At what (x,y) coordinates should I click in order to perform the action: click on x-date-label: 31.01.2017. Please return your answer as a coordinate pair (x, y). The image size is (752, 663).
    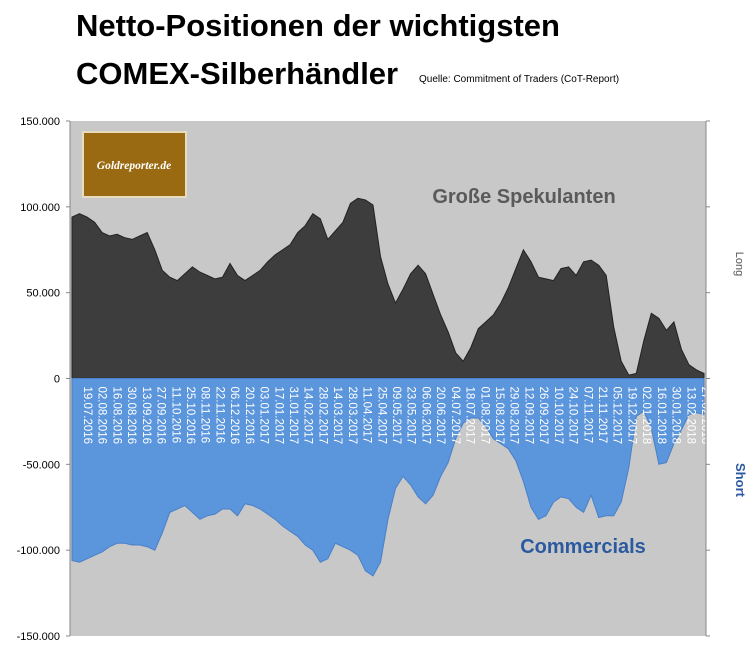
    Looking at the image, I should click on (293, 416).